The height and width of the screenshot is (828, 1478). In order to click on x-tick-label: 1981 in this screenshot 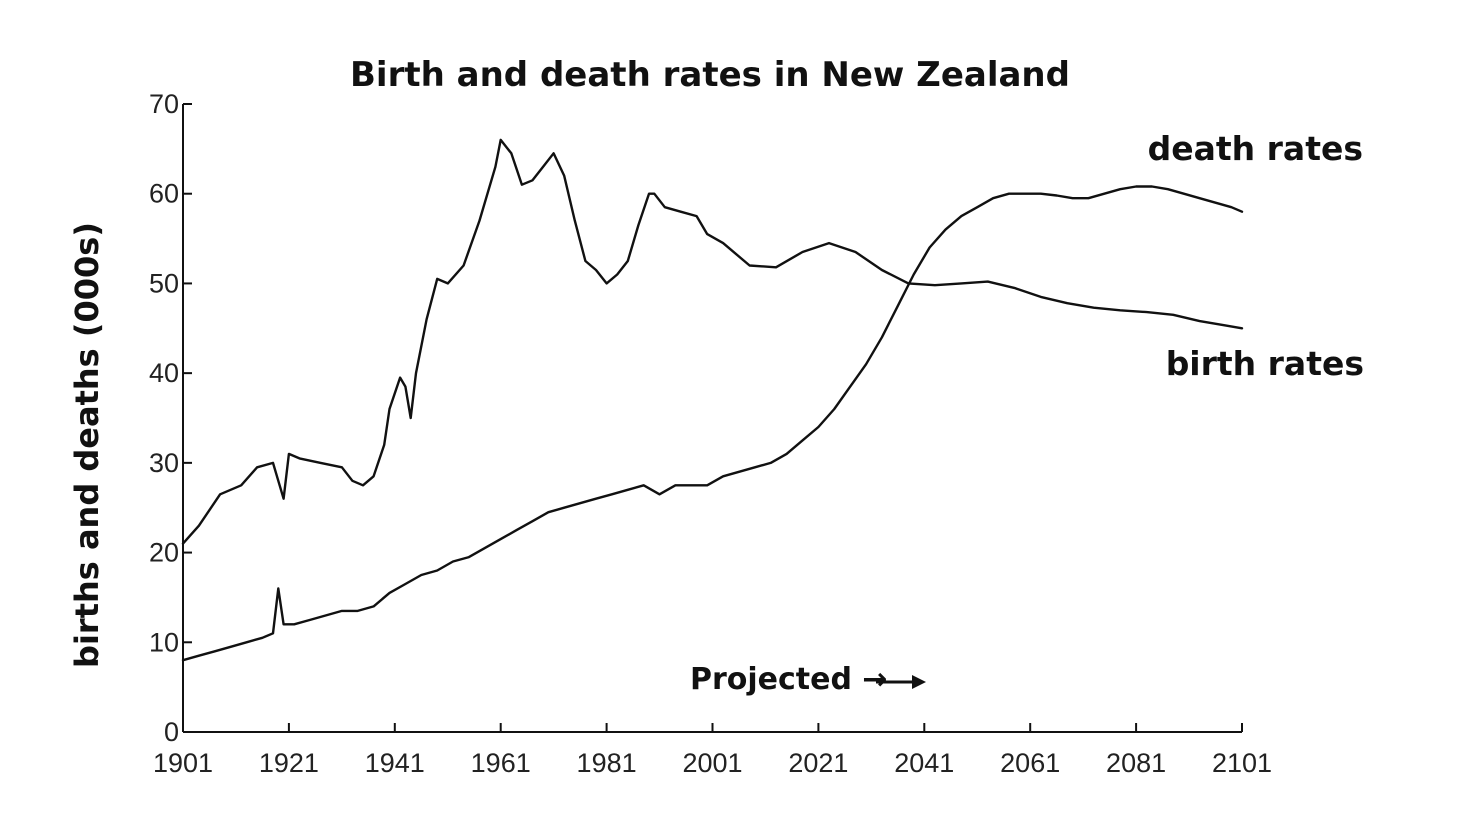, I will do `click(607, 763)`.